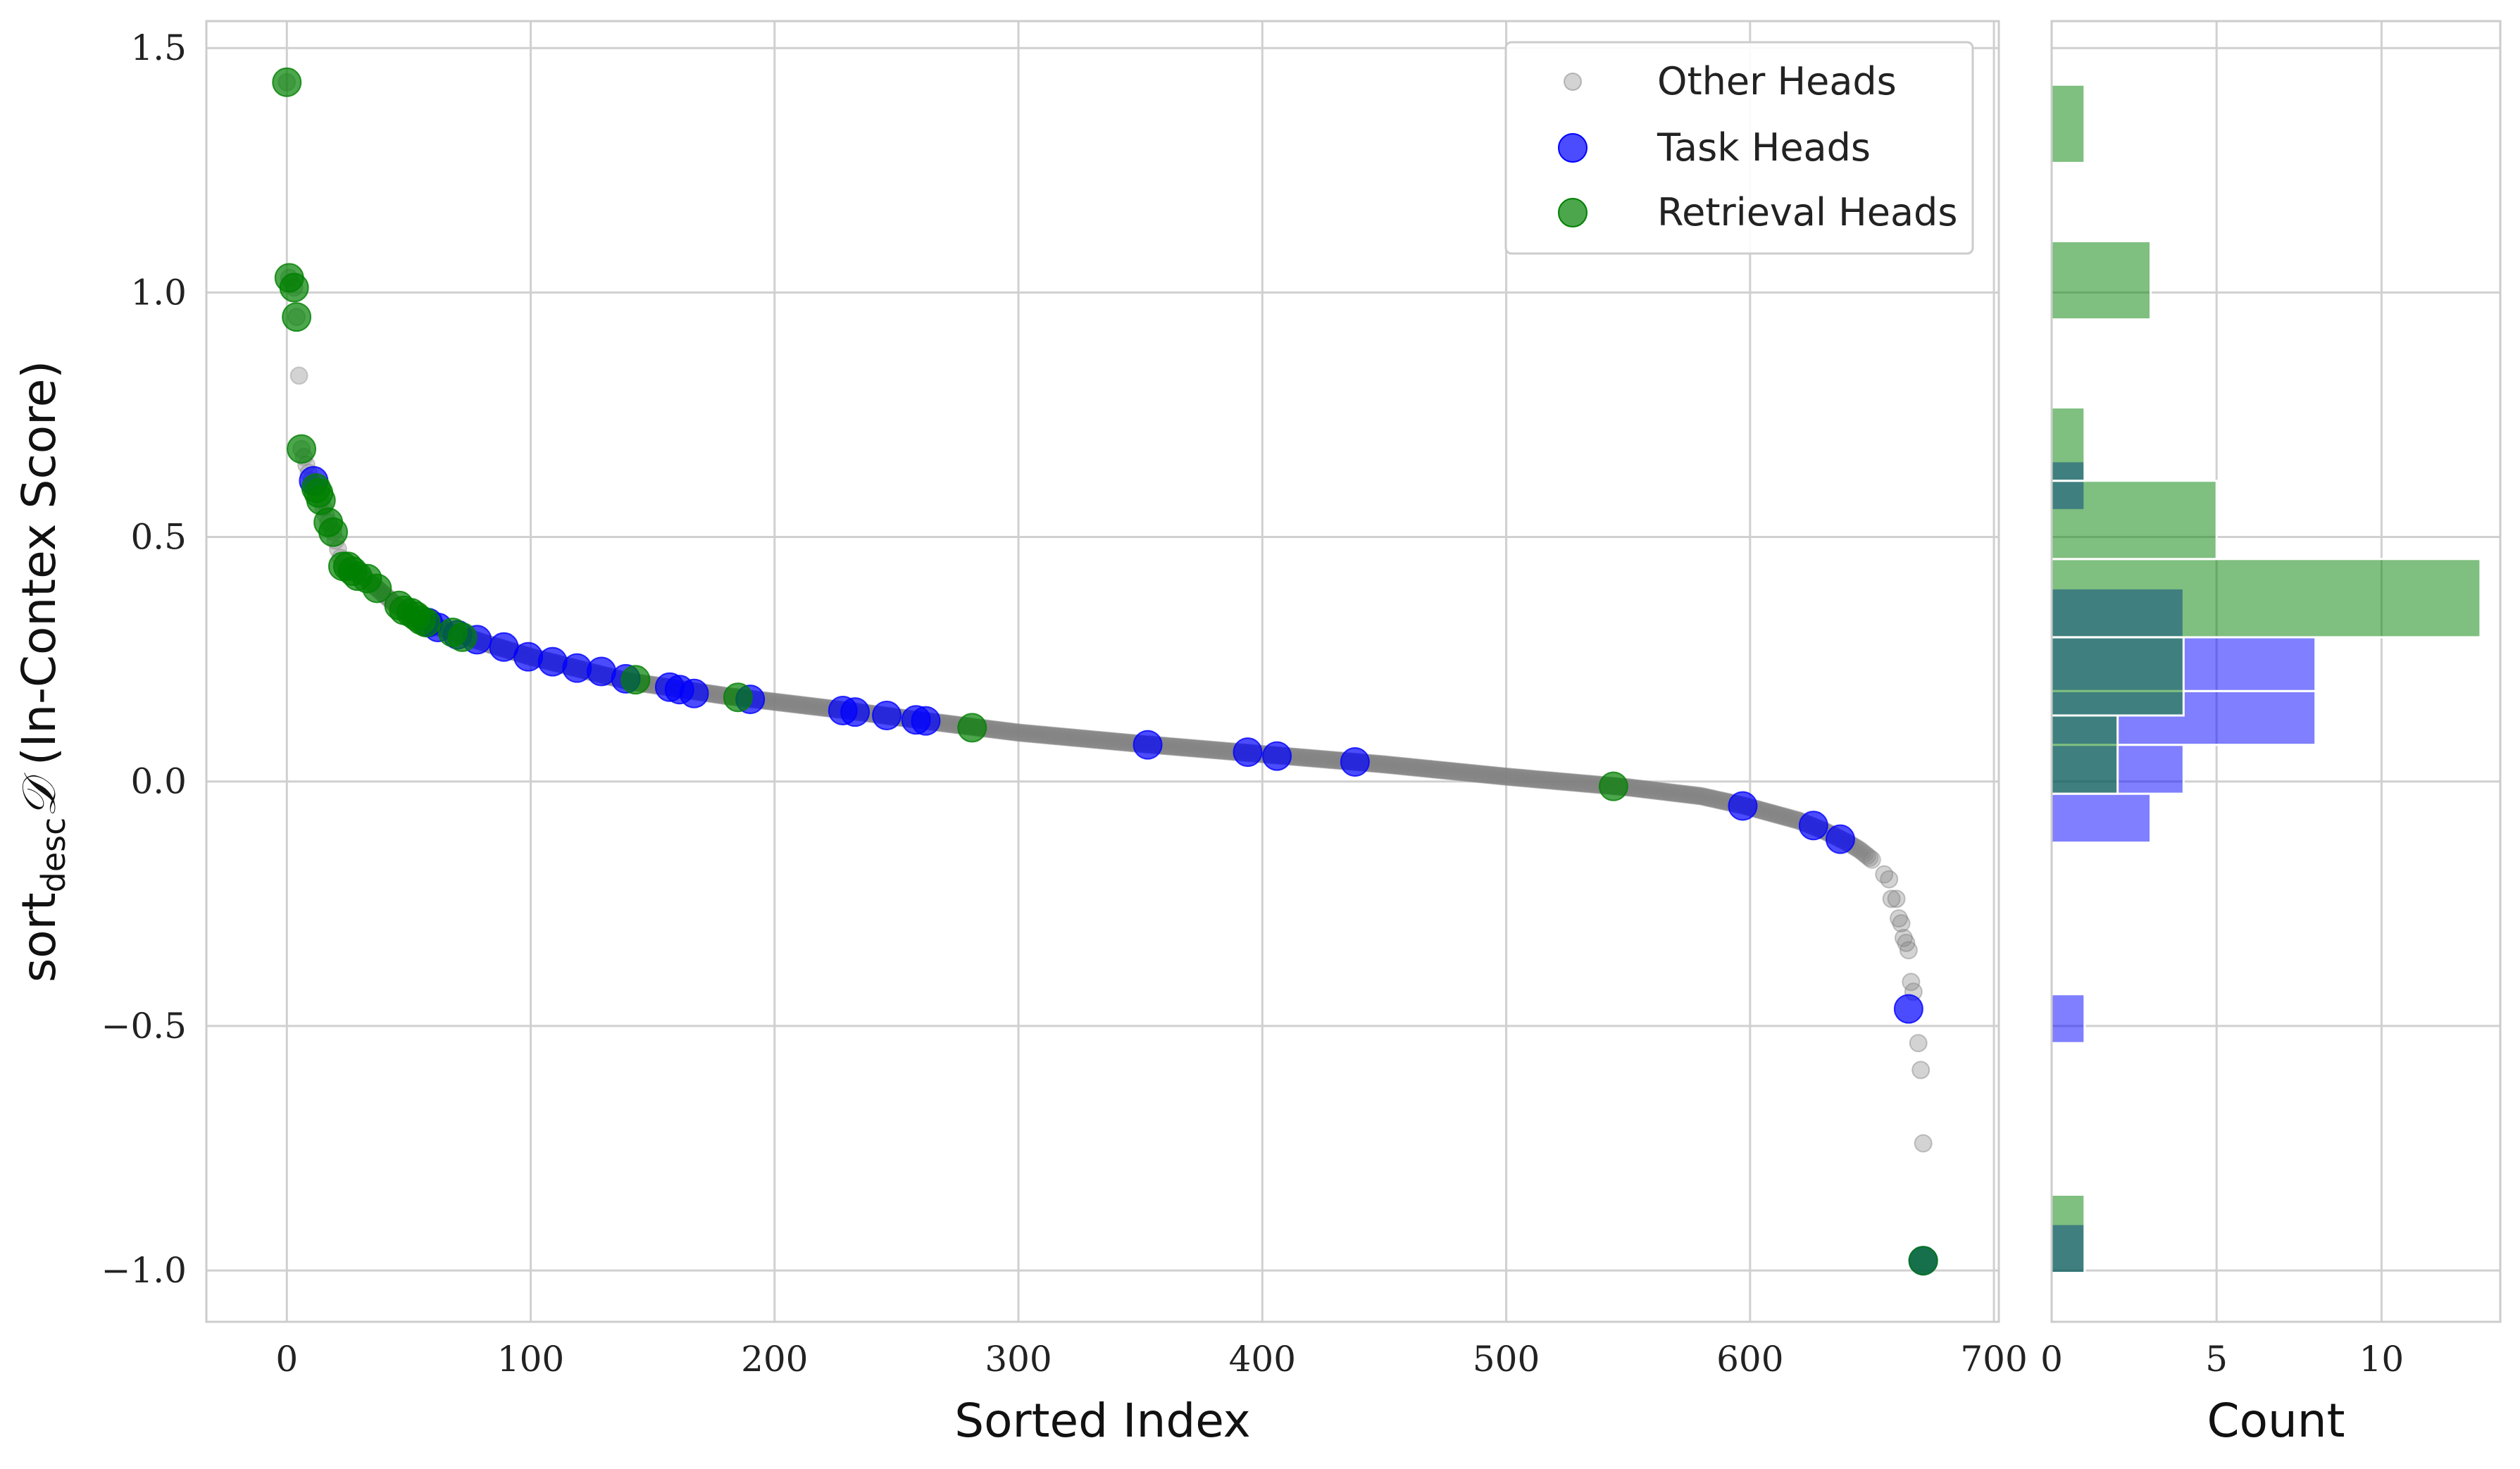  What do you see at coordinates (1263, 1359) in the screenshot?
I see `x-tick-label: 400` at bounding box center [1263, 1359].